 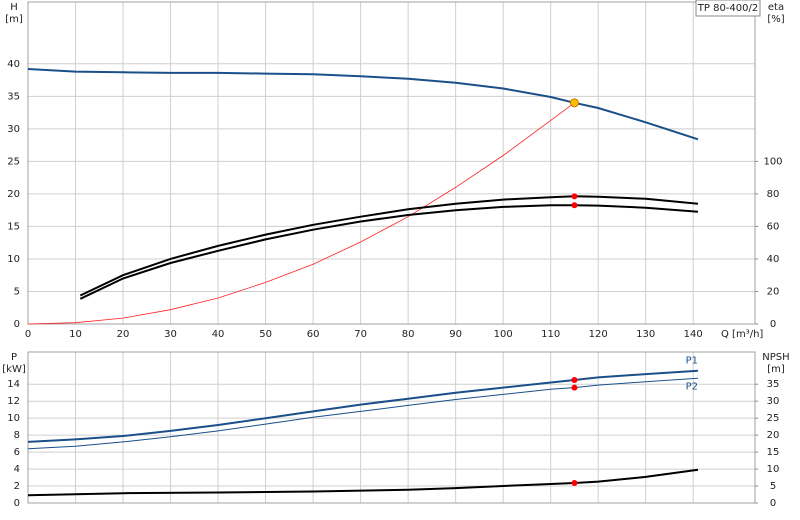 What do you see at coordinates (645, 334) in the screenshot?
I see `x-tick-label: 130` at bounding box center [645, 334].